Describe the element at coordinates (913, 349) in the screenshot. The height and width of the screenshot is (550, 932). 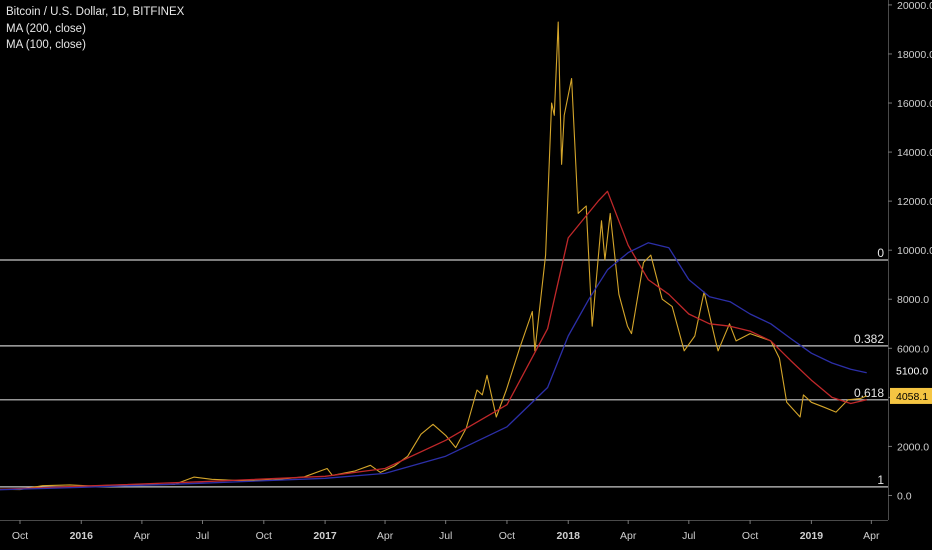
I see `y-tick-label: 6000.0` at that location.